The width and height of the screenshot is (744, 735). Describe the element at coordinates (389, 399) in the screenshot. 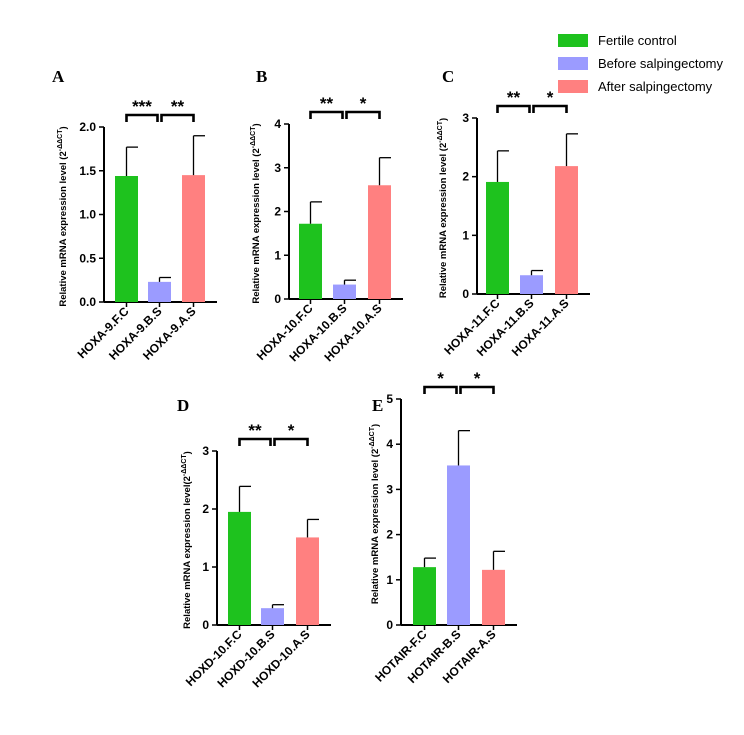

I see `y-tick-label: 5` at that location.